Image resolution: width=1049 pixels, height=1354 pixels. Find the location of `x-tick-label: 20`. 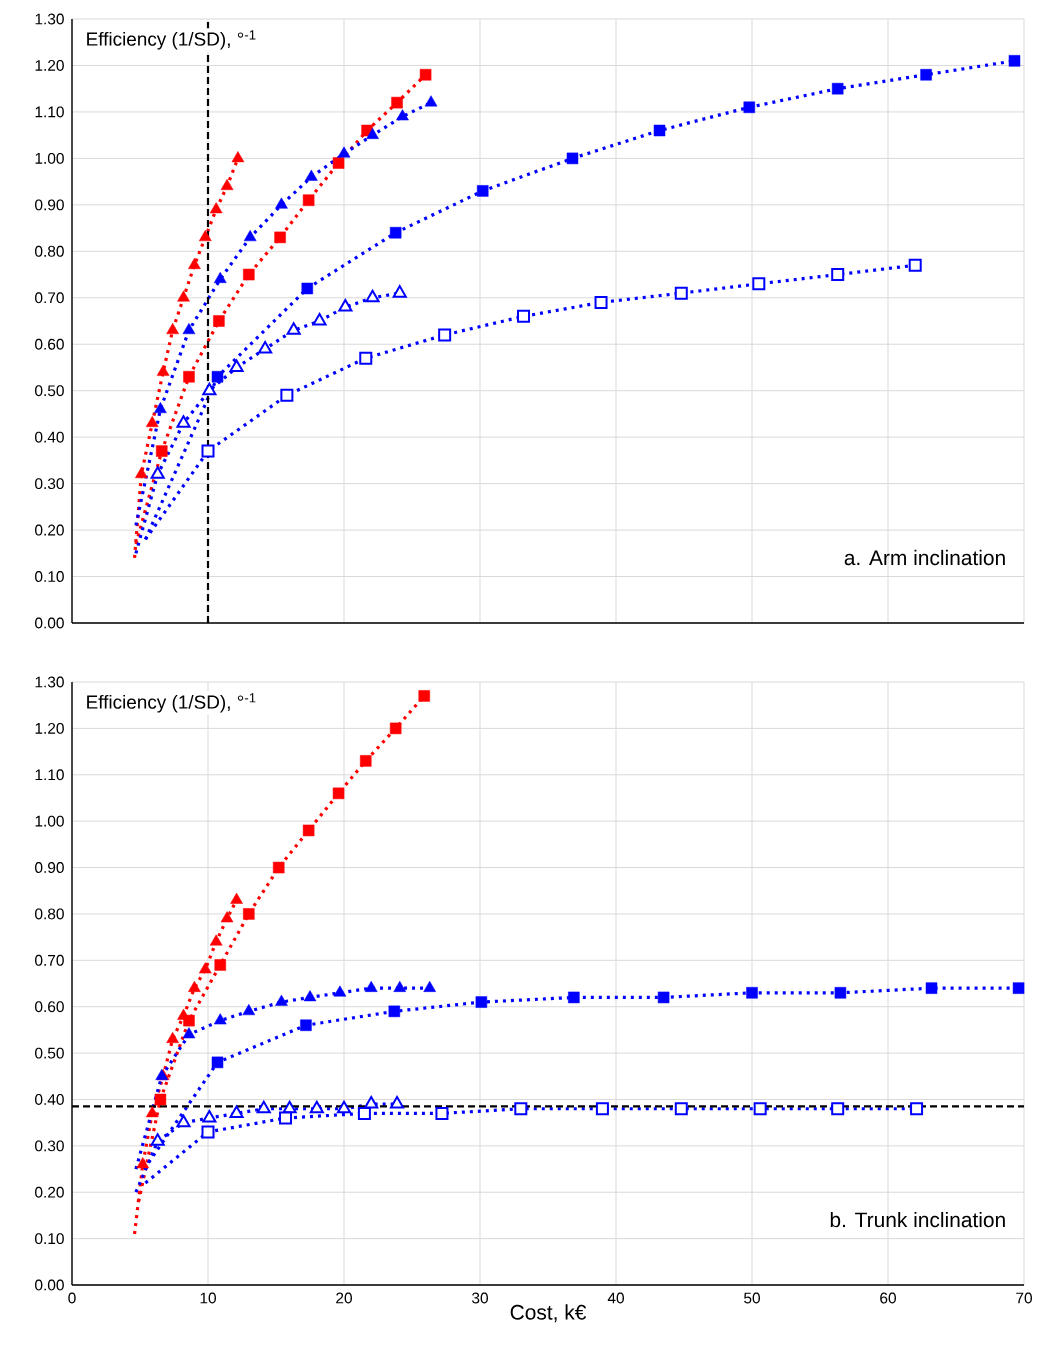

x-tick-label: 20 is located at coordinates (344, 1298).